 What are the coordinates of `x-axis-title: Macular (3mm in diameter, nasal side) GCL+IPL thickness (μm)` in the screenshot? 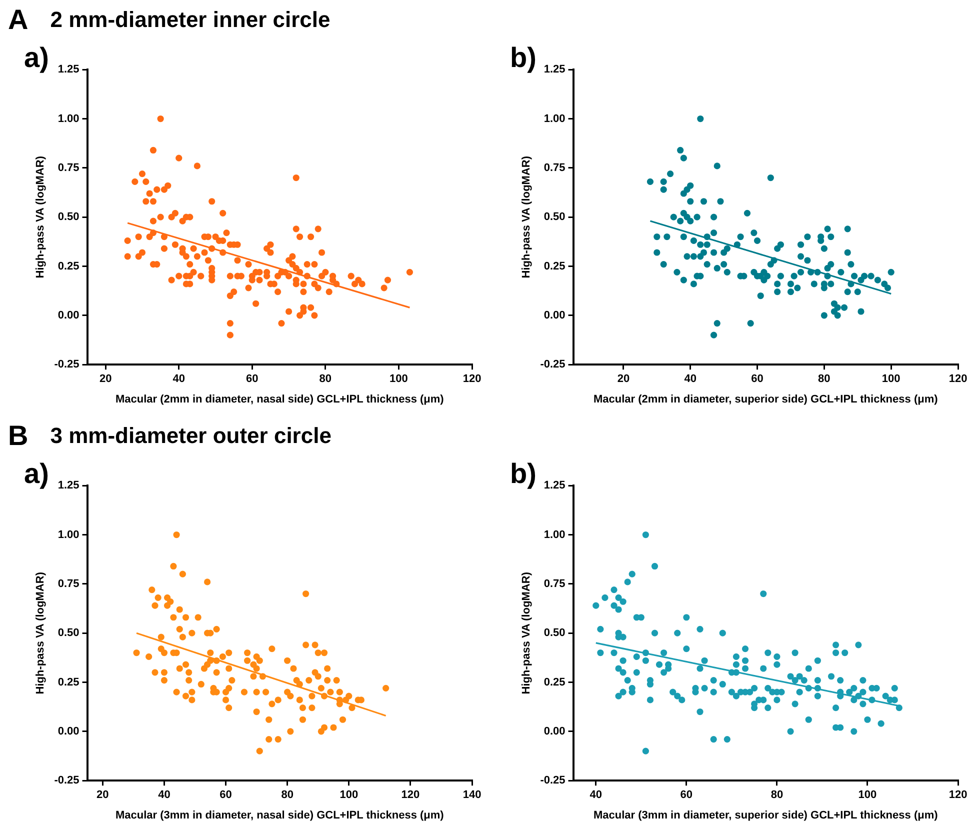 It's located at (279, 815).